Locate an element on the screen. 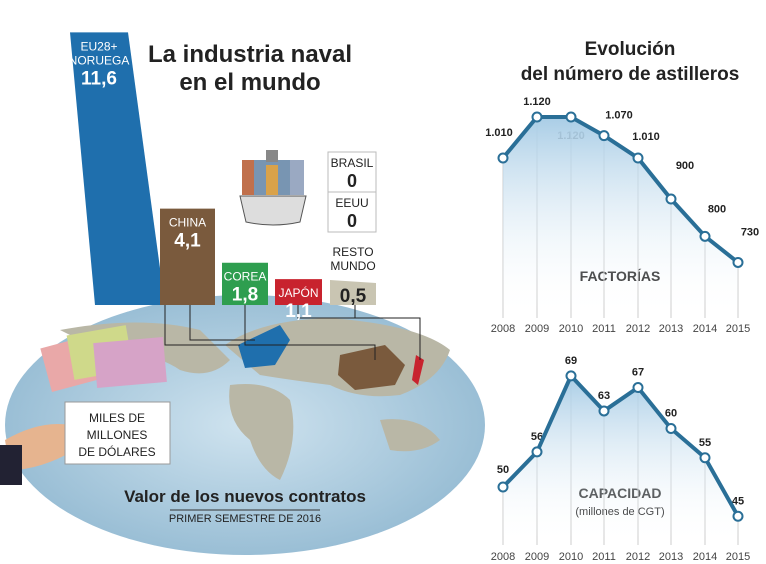 The image size is (766, 564). container-ship-icon is located at coordinates (273, 188).